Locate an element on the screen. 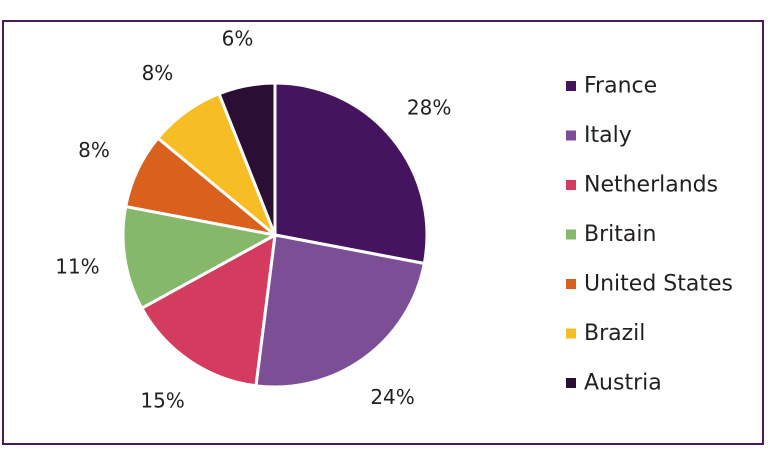 This screenshot has height=471, width=768. pie-slice-austria is located at coordinates (247, 159).